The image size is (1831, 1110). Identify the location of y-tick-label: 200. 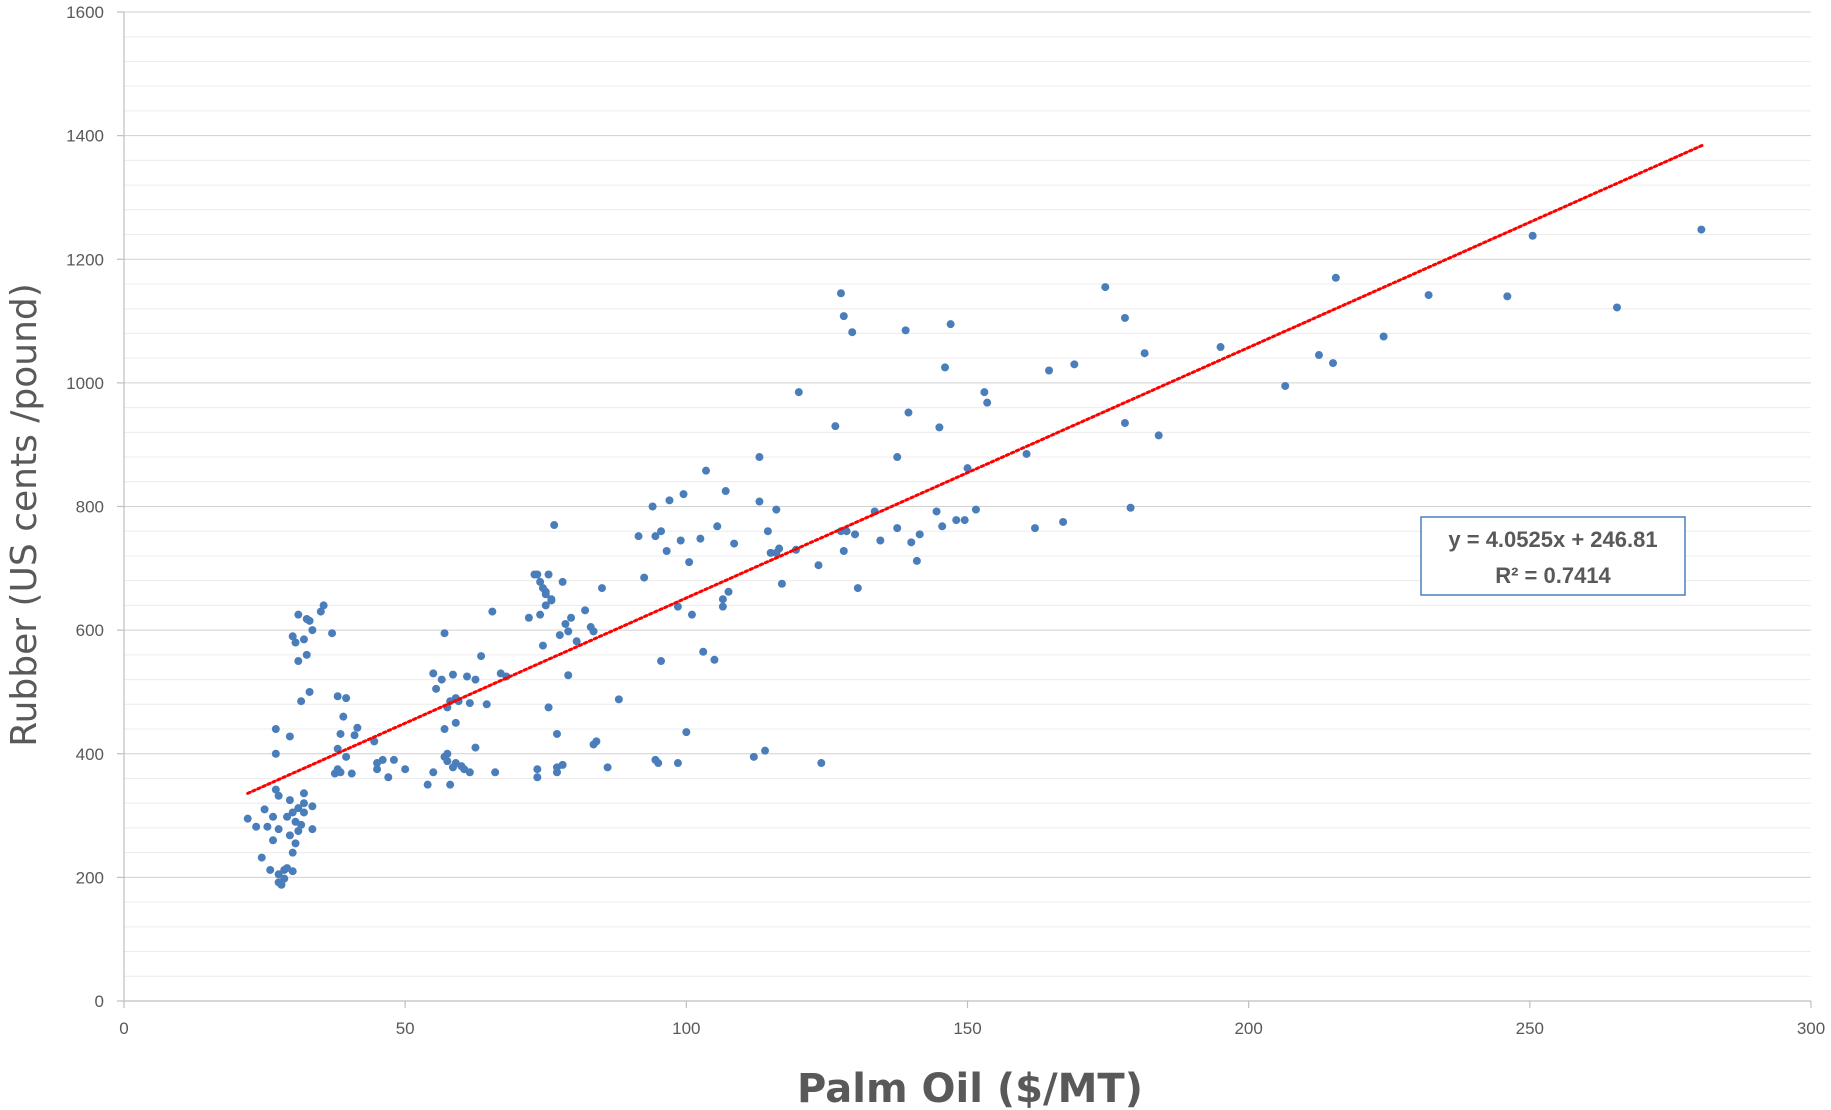
(90, 877).